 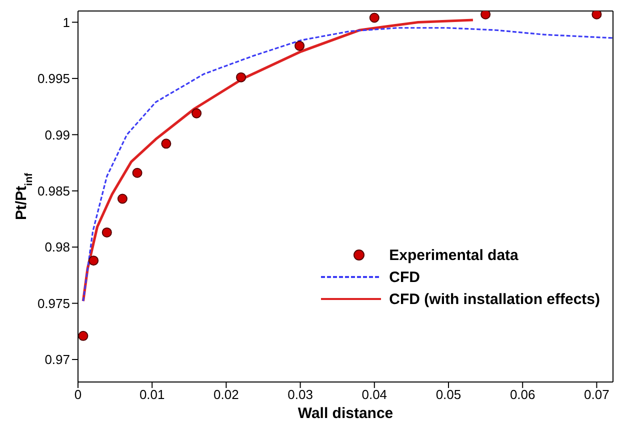 I want to click on y-tick-label: 0.985, so click(x=53, y=190).